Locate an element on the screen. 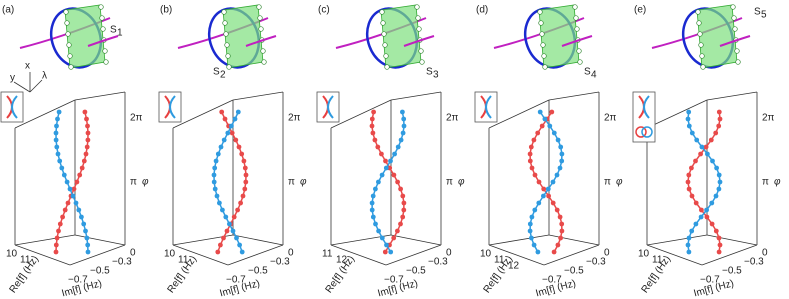 The image size is (789, 299). panel-label: (c) is located at coordinates (324, 10).